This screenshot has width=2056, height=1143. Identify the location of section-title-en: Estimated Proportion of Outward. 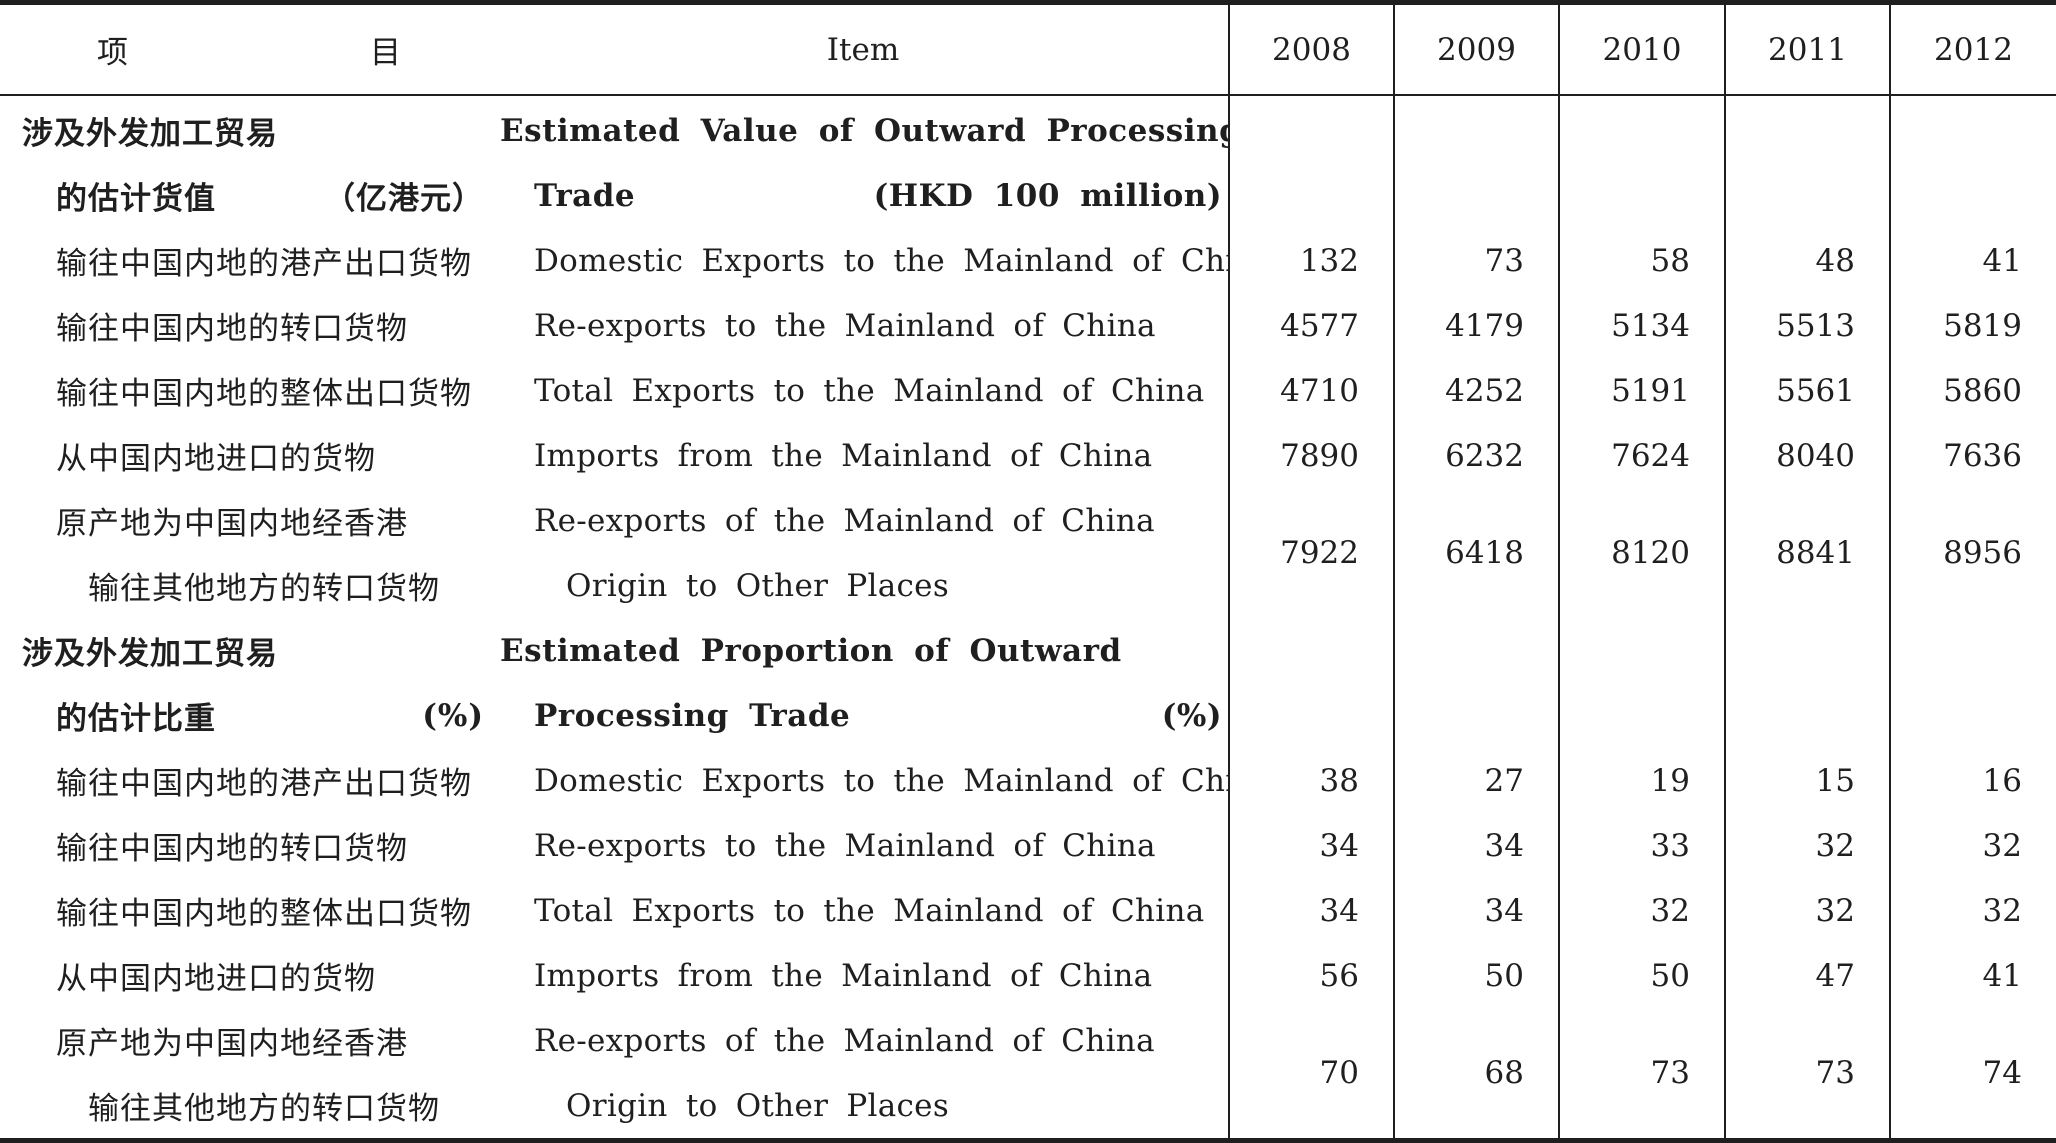
(811, 650).